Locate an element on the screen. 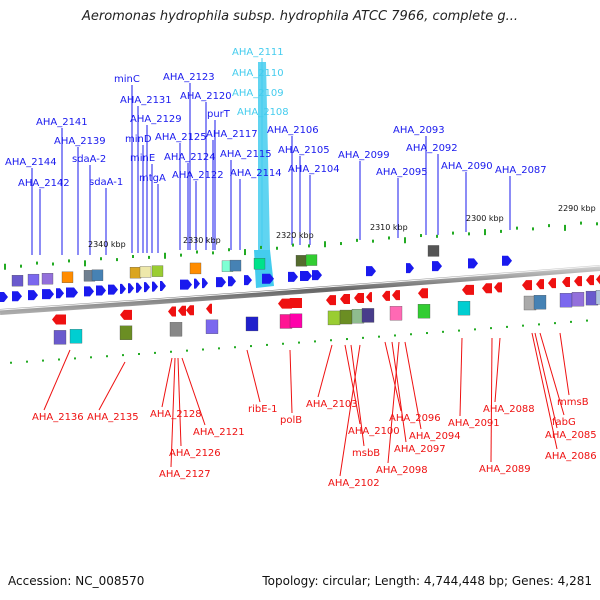 Image resolution: width=600 pixels, height=600 pixels. gene-label-aha-2102: AHA_2102 is located at coordinates (354, 483).